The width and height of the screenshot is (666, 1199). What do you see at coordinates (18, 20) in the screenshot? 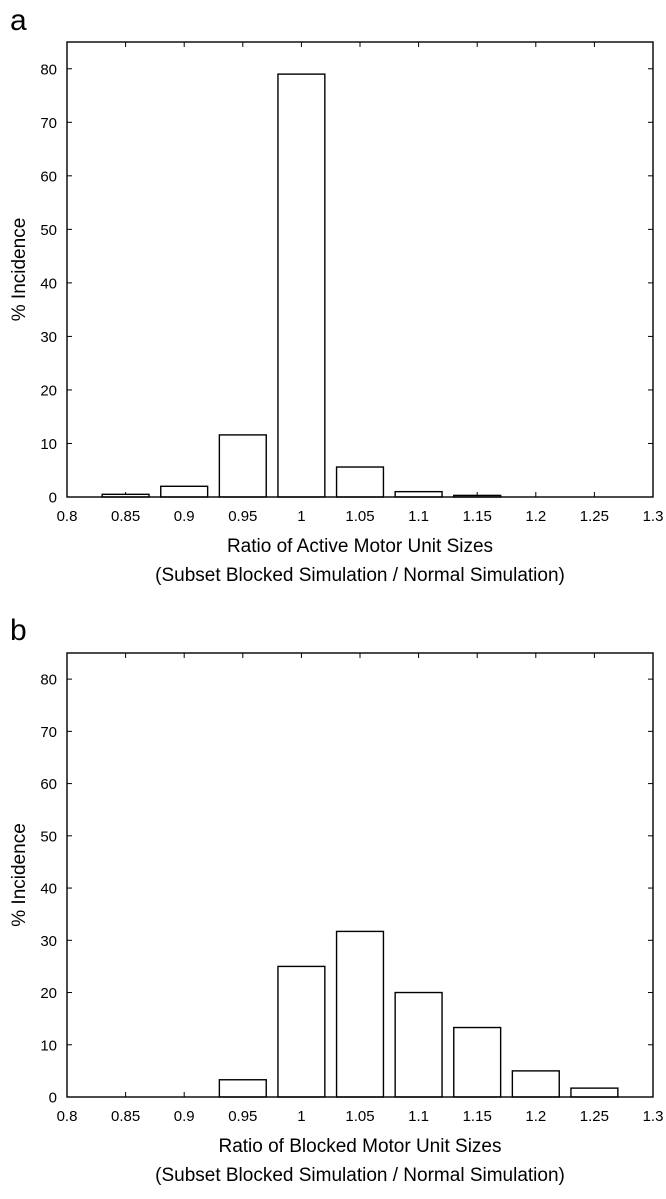
I see `panel-label: a` at bounding box center [18, 20].